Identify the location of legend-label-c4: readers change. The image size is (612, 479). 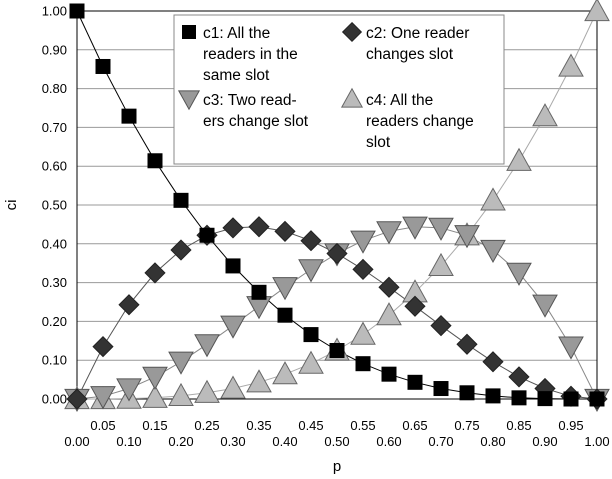
(420, 121).